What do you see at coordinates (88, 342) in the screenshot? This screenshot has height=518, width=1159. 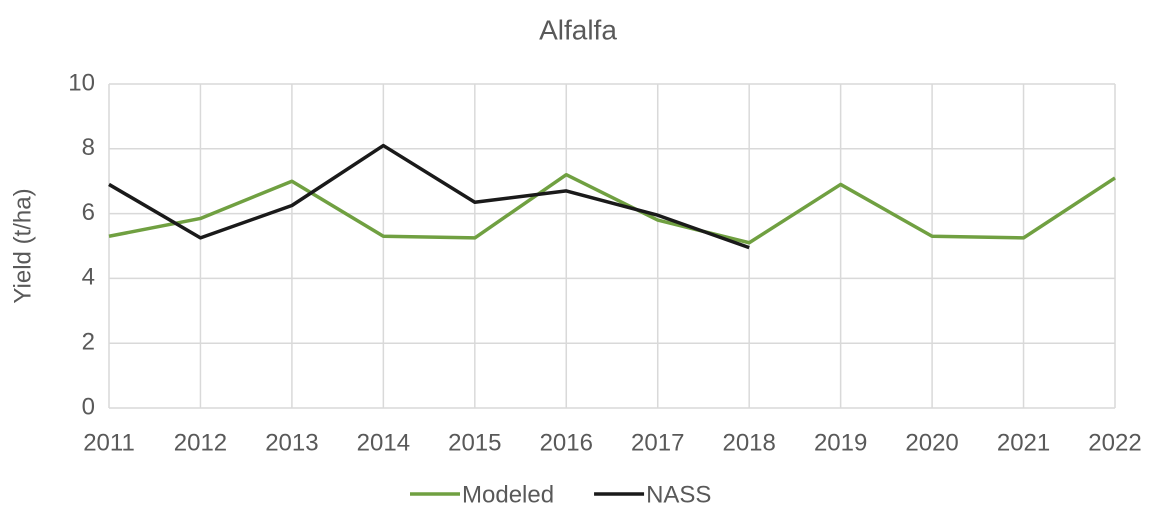 I see `y-tick-label: 2` at bounding box center [88, 342].